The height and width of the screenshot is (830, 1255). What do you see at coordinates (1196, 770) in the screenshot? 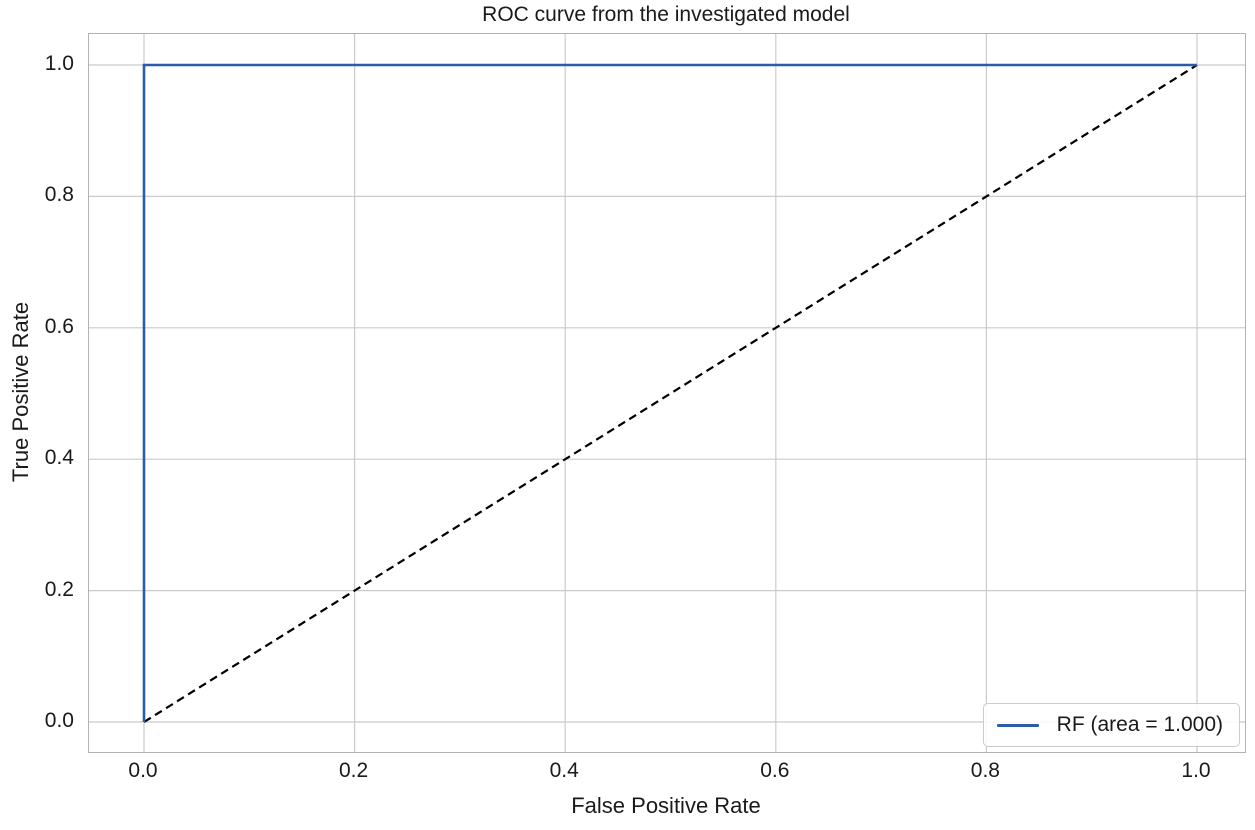
I see `x-tick-label: 1.0` at bounding box center [1196, 770].